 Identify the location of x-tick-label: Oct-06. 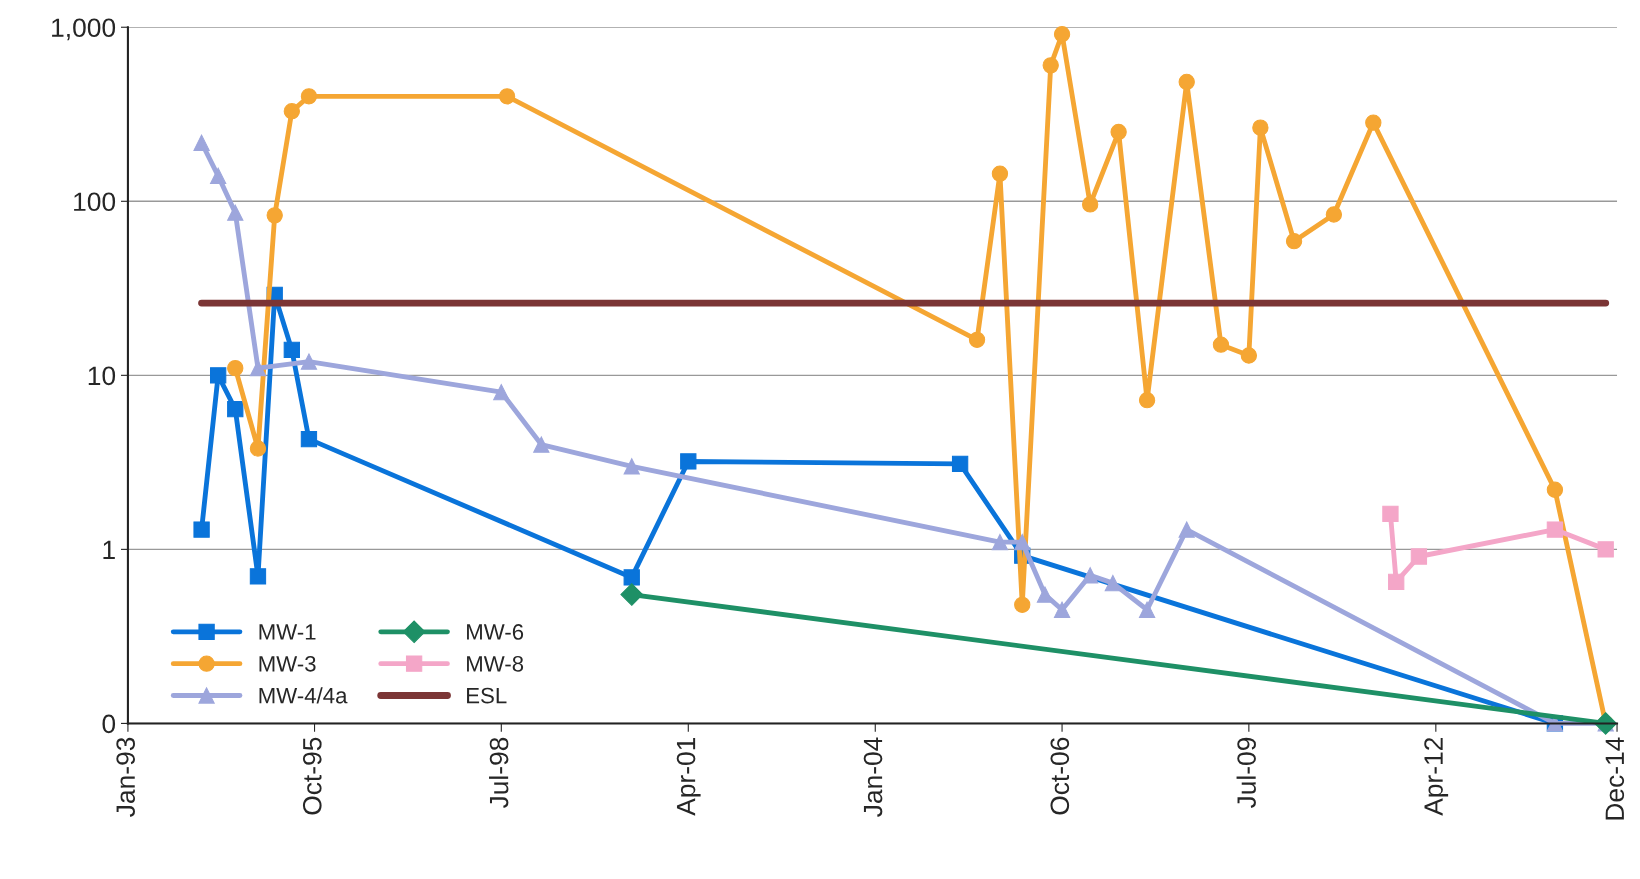
(1060, 776).